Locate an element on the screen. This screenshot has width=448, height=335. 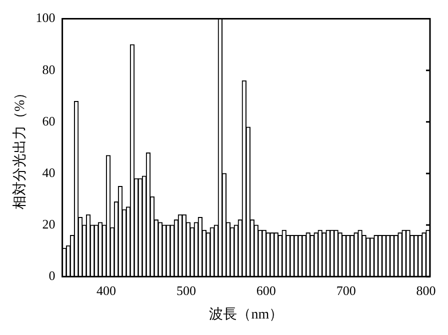
x-tick-label: 700 is located at coordinates (346, 290).